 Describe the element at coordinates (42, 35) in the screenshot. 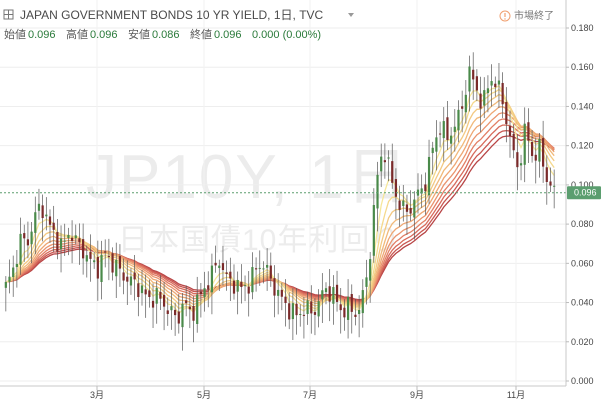

I see `open-value: 0.096` at that location.